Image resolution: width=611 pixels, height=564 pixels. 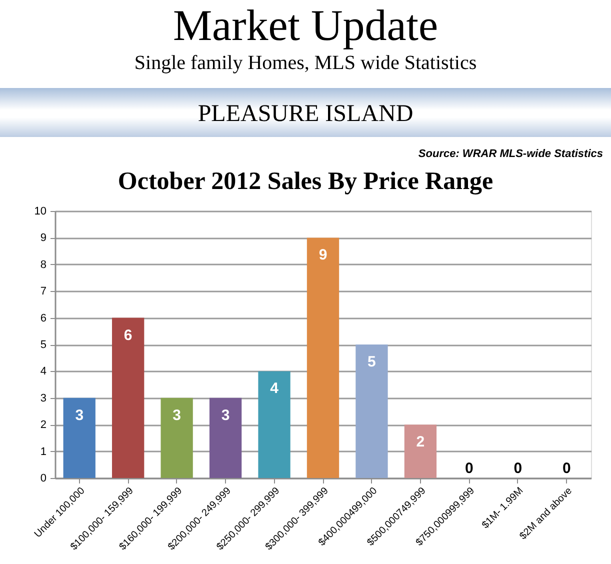 What do you see at coordinates (420, 442) in the screenshot?
I see `data-label: 2` at bounding box center [420, 442].